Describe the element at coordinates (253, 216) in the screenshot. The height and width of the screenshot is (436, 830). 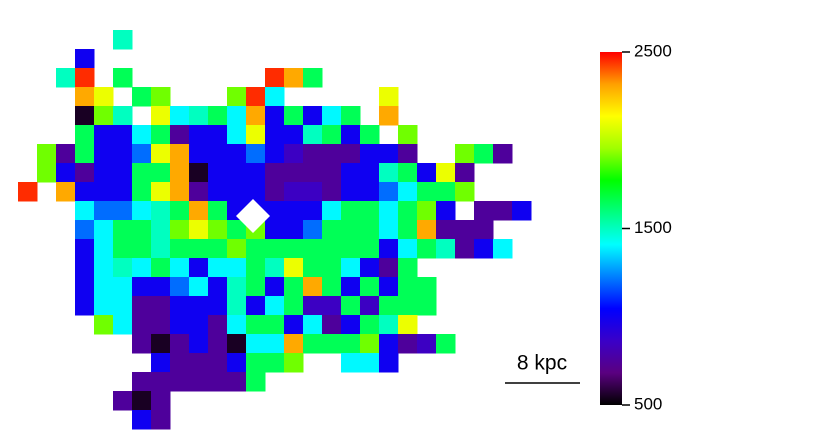
I see `center-marker` at that location.